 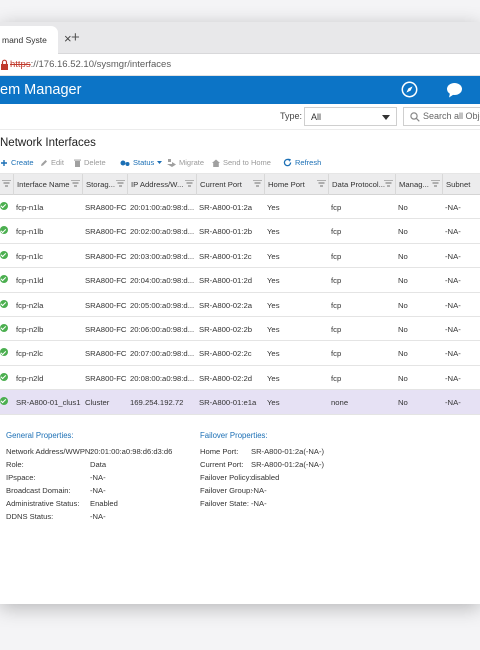 I want to click on property-value: Data, so click(x=98, y=464).